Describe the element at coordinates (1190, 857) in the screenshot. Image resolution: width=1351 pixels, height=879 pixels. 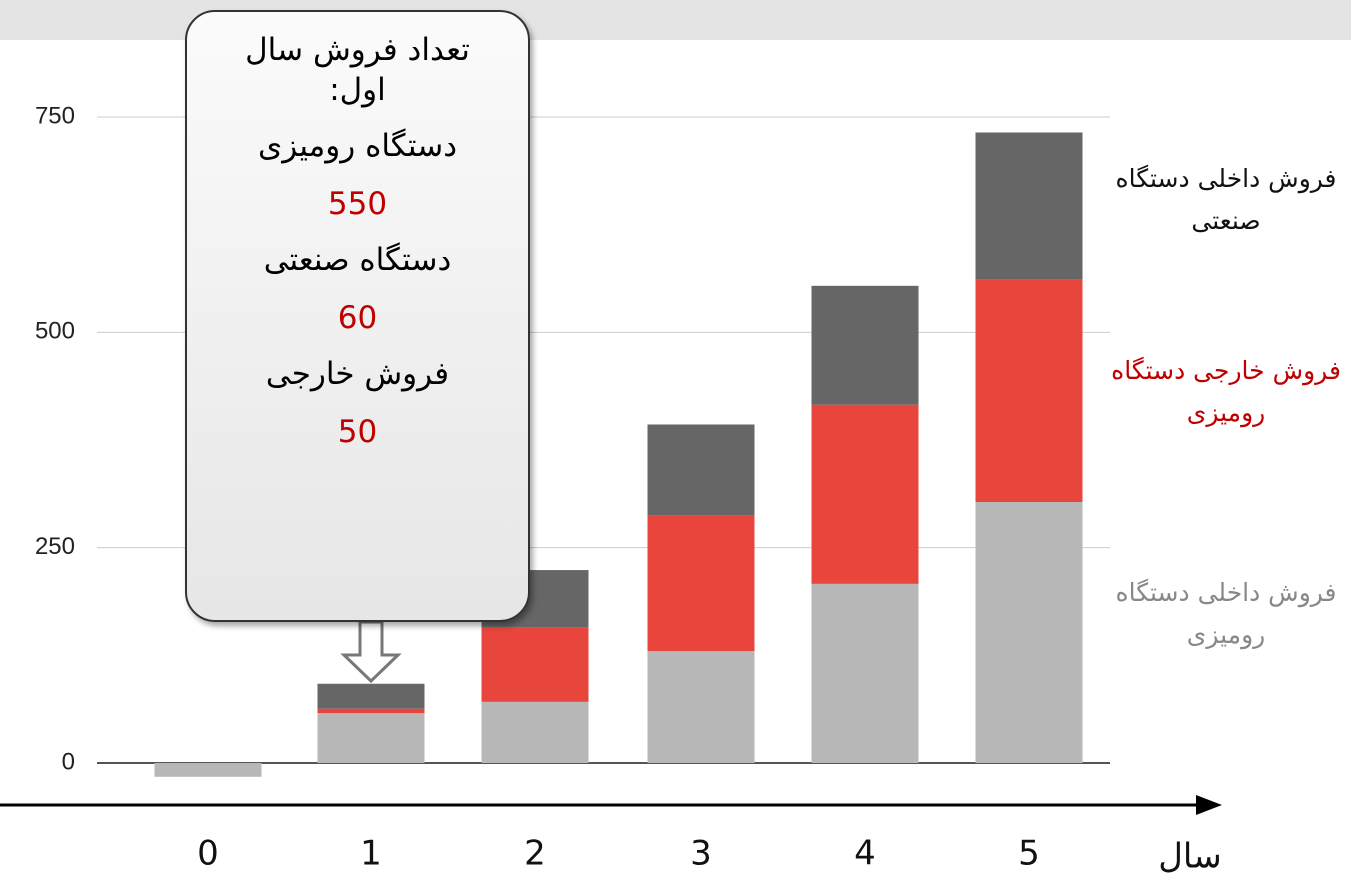
I see `x-axis-label: سال` at that location.